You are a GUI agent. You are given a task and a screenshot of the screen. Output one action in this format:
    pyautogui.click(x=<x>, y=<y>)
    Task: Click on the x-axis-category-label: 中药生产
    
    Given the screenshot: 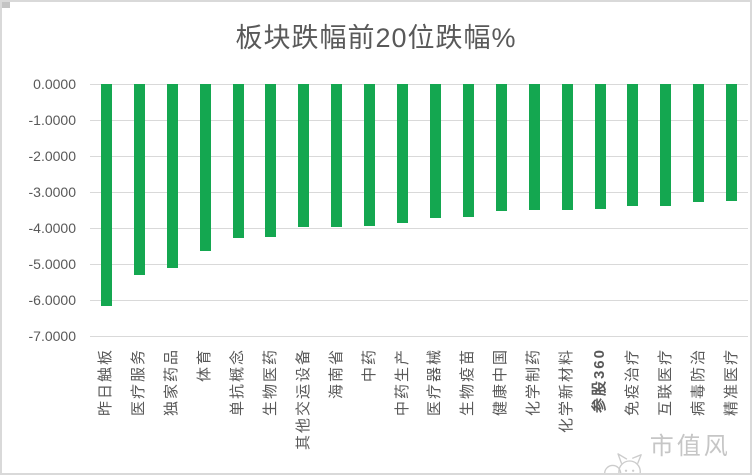 What is the action you would take?
    pyautogui.click(x=402, y=410)
    